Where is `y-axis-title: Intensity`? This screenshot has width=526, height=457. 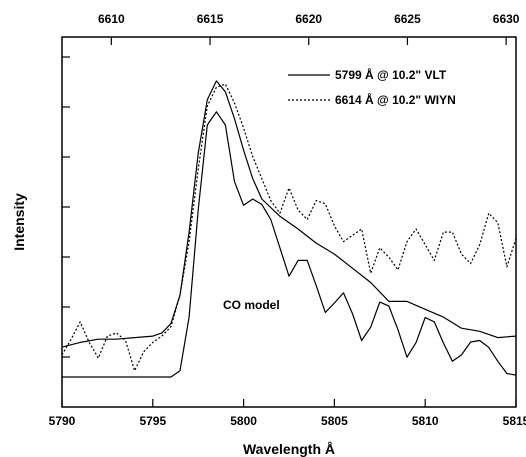 y-axis-title: Intensity is located at coordinates (19, 222).